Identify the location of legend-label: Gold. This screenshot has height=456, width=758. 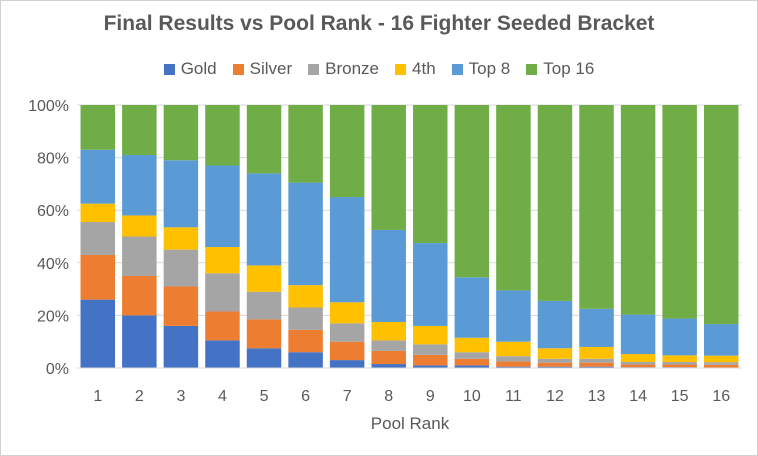
(198, 68).